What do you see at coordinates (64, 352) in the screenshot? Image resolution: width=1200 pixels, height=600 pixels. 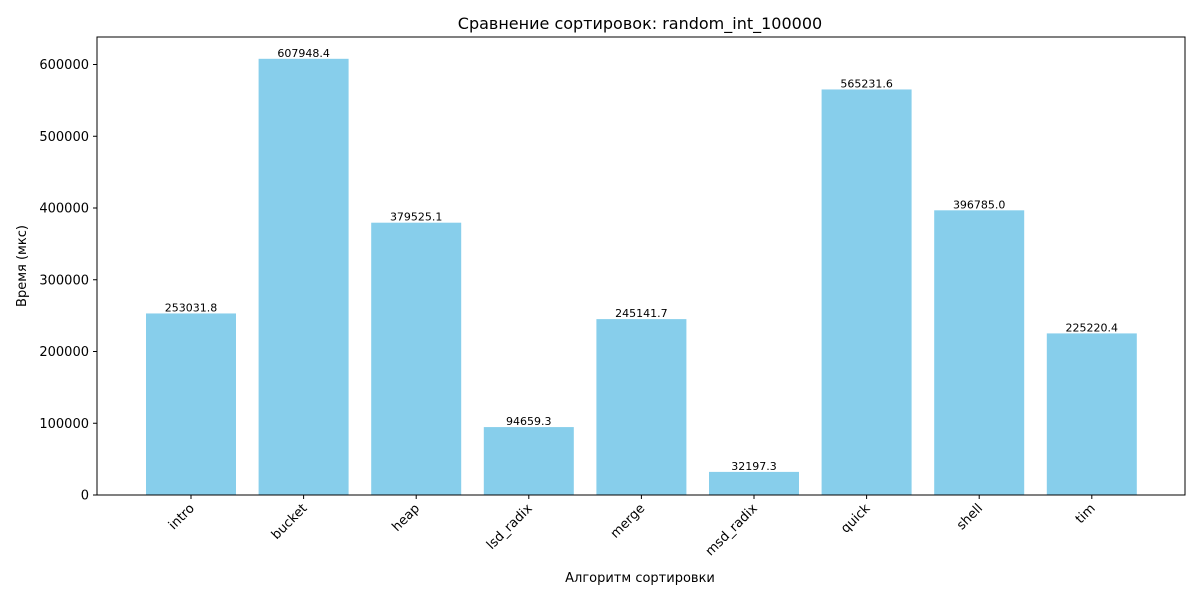 I see `y-tick-label: 200000` at bounding box center [64, 352].